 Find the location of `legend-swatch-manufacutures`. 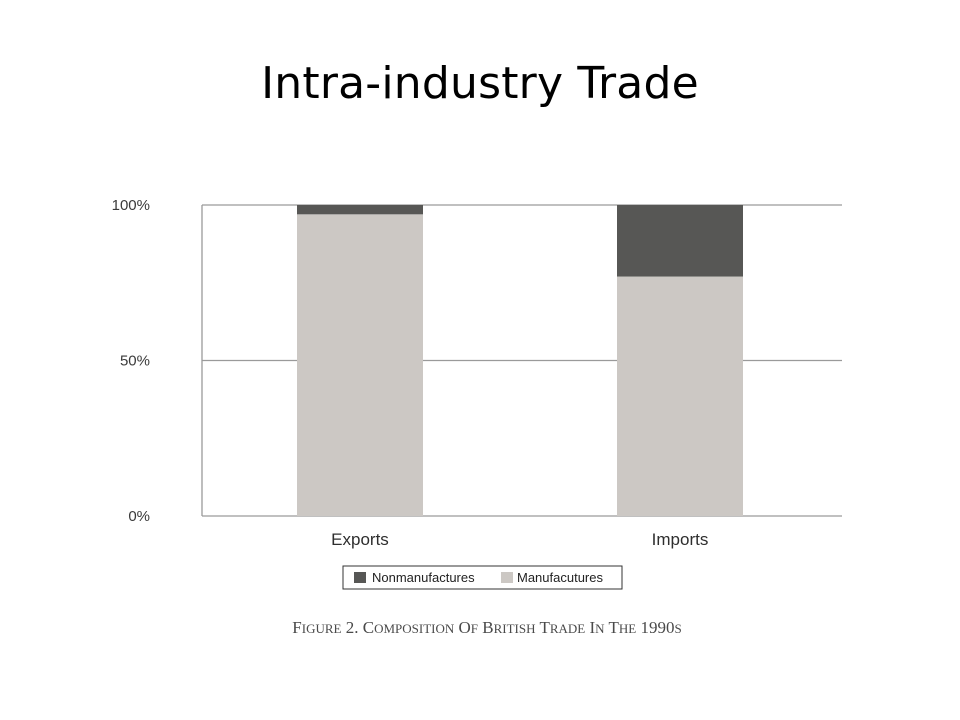

legend-swatch-manufacutures is located at coordinates (507, 577).